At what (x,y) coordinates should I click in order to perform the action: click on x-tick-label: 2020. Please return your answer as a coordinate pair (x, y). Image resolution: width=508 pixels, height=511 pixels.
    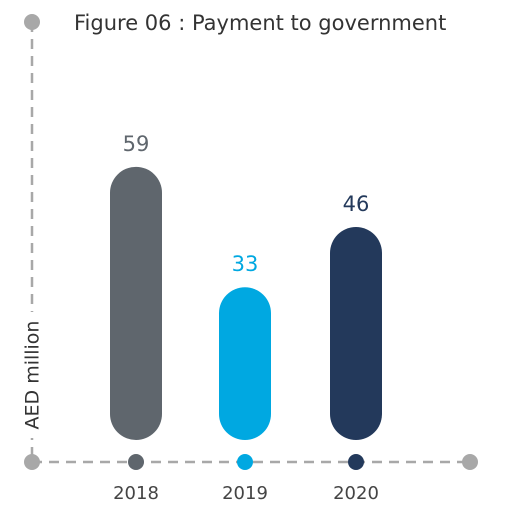
    Looking at the image, I should click on (356, 493).